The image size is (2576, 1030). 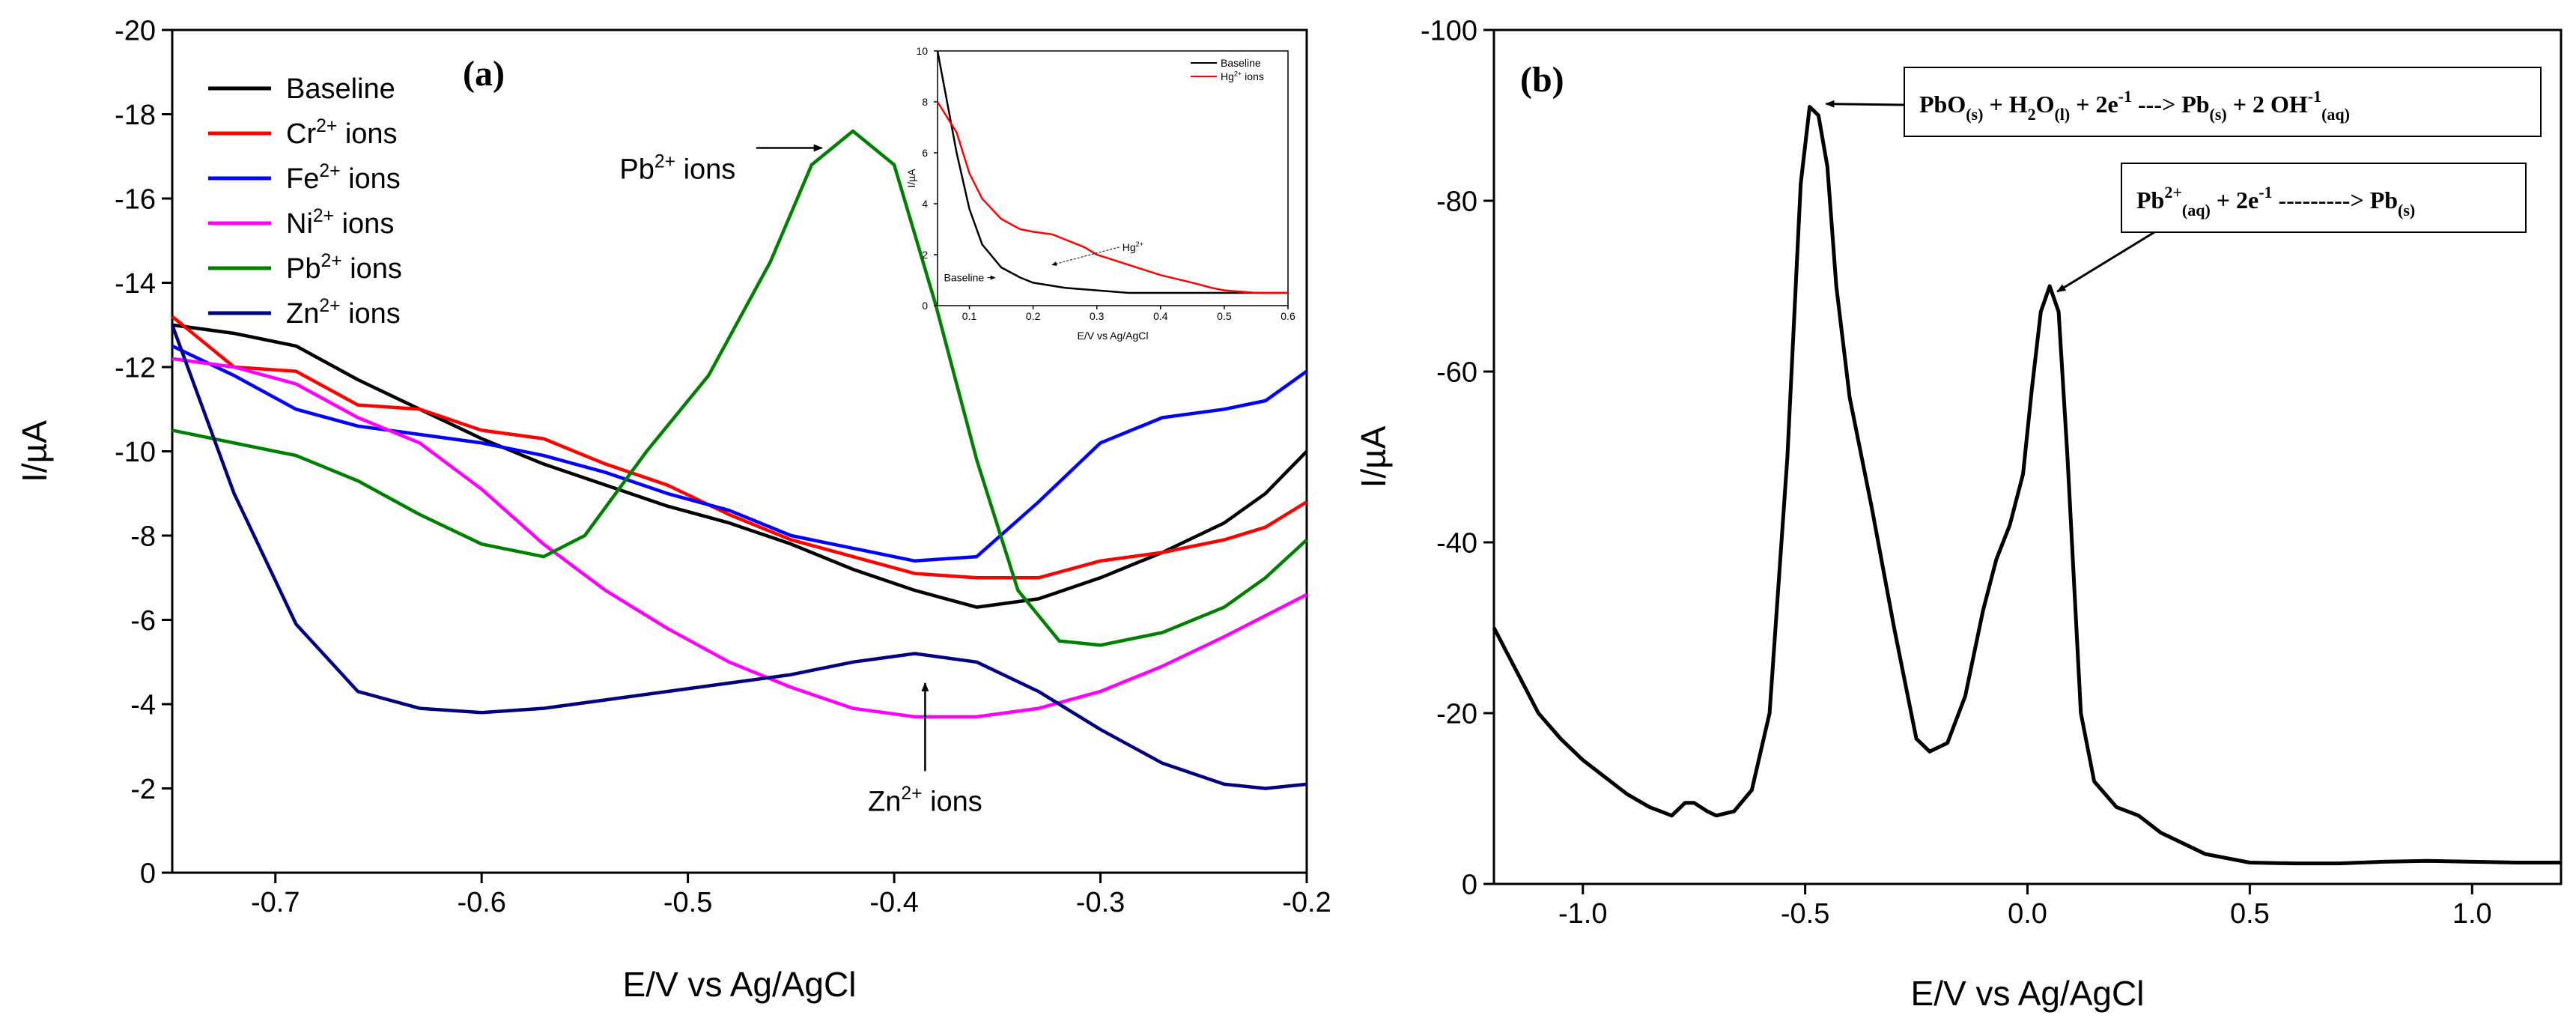 I want to click on a-y-tick-label: -6, so click(x=143, y=621).